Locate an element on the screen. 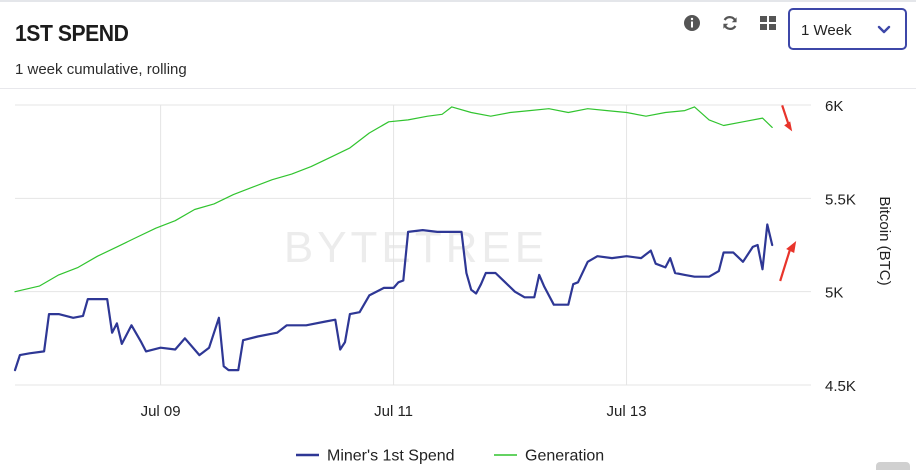  annotation-arrowhead-up is located at coordinates (791, 247).